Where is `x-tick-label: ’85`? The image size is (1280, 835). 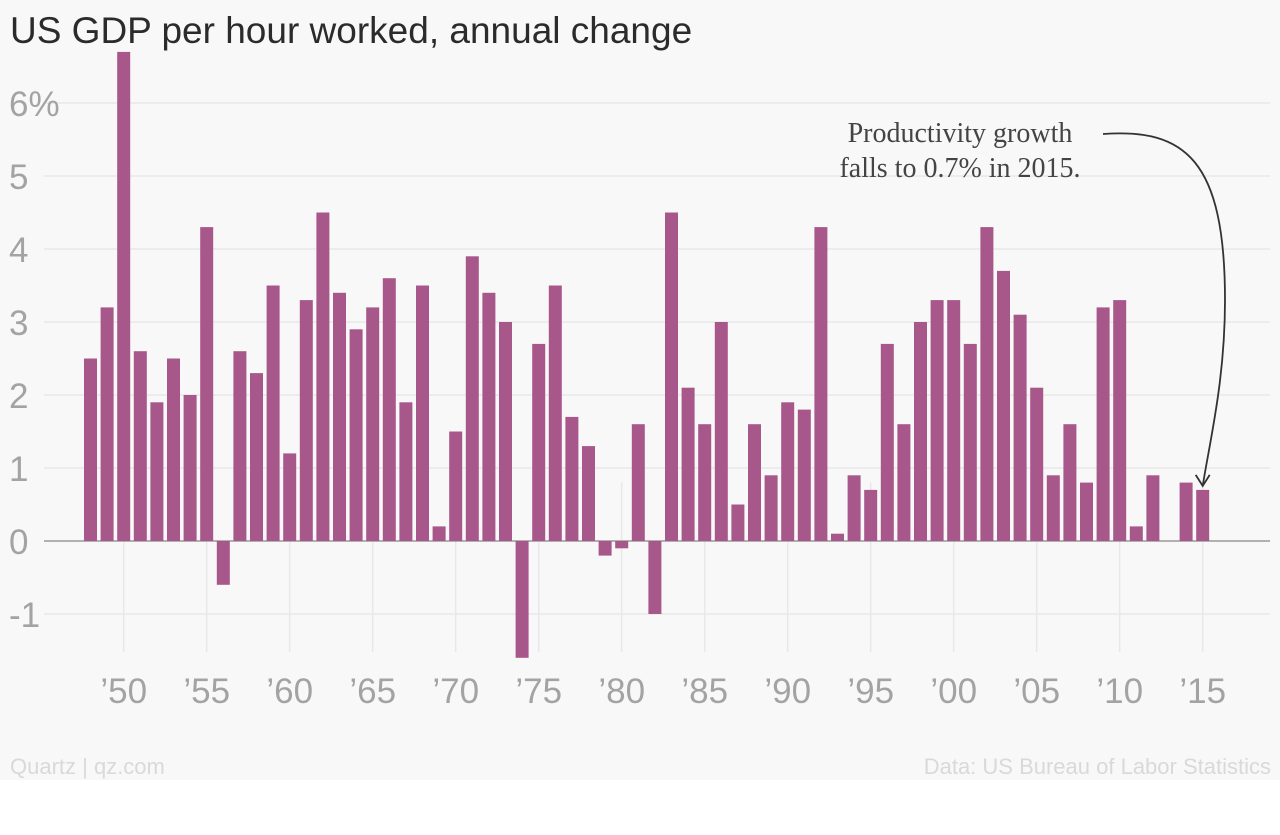 x-tick-label: ’85 is located at coordinates (704, 691).